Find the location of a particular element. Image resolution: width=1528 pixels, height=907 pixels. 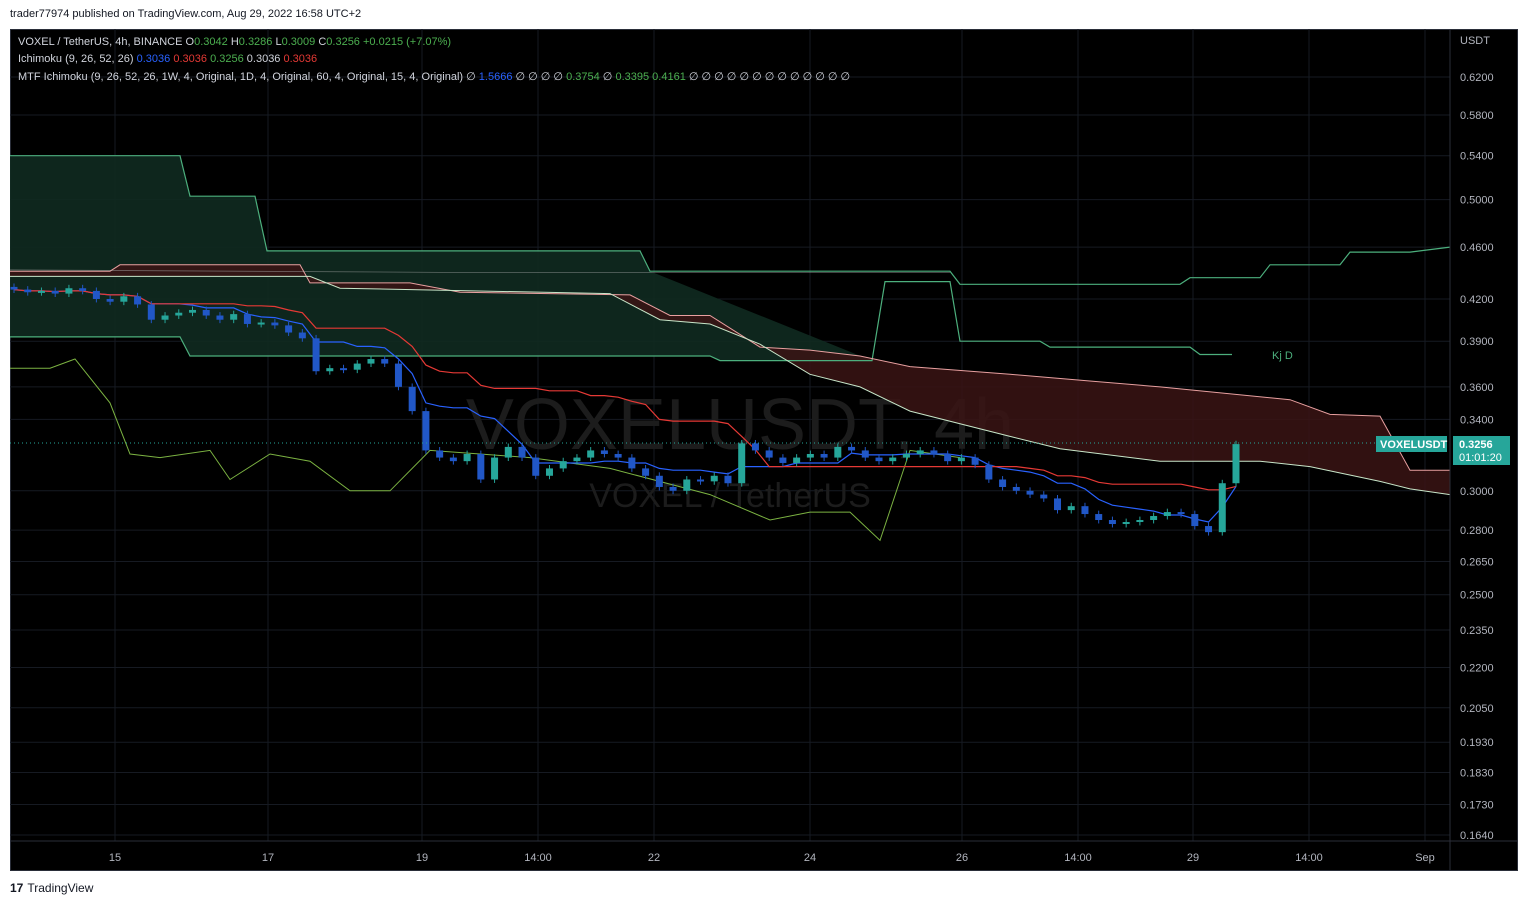

y-tick-label: 0.1830 is located at coordinates (1477, 774).